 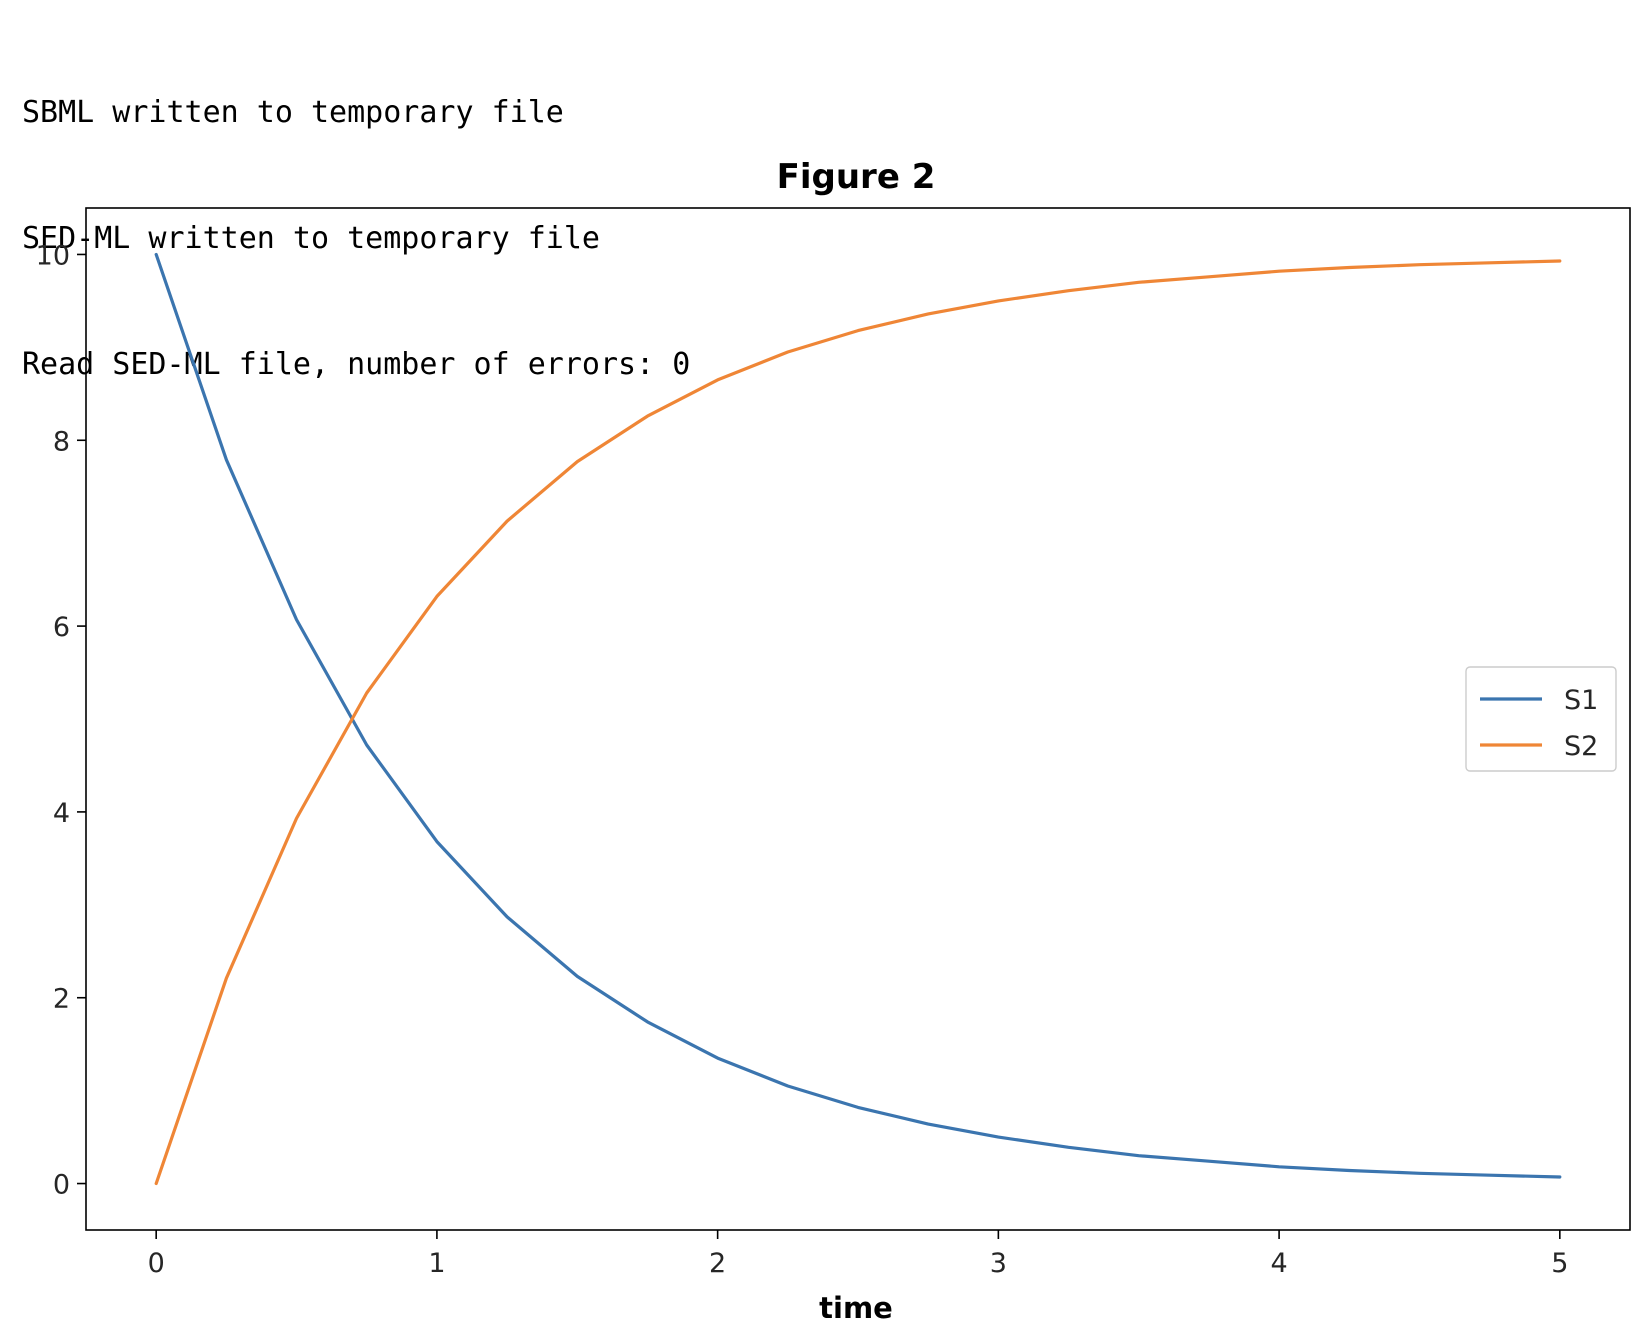 I want to click on y-axis: 0 2 4 6 8 10, so click(x=61, y=720).